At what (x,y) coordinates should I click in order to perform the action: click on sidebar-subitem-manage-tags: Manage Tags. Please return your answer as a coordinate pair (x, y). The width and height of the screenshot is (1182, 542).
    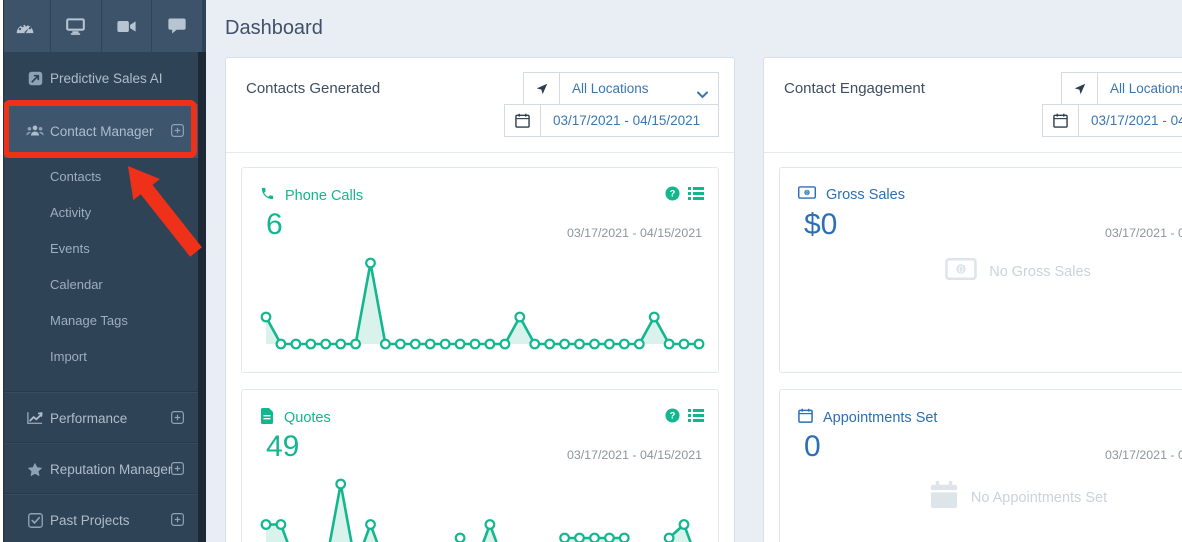
    Looking at the image, I should click on (89, 320).